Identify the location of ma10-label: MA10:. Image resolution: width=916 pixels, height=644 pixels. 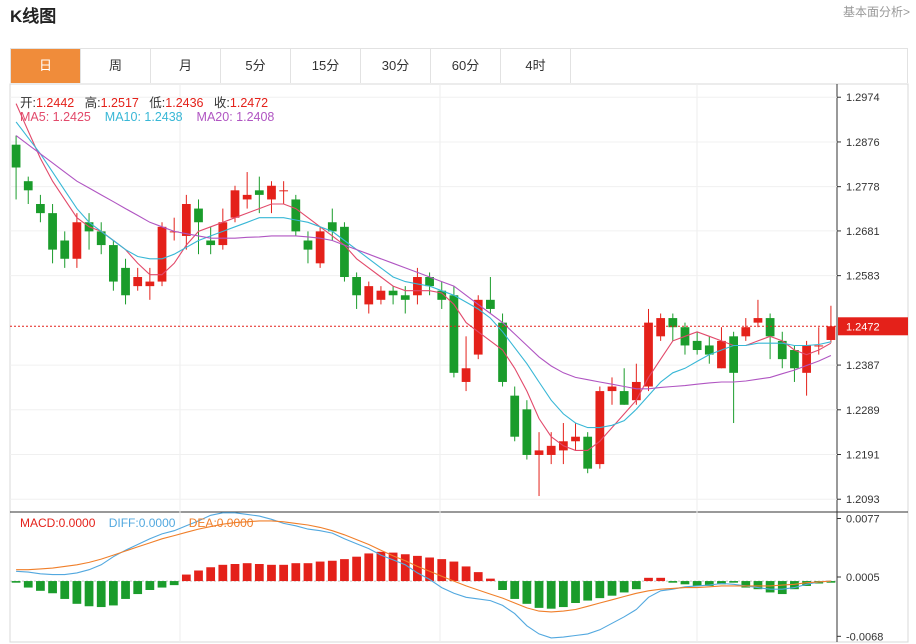
(124, 117).